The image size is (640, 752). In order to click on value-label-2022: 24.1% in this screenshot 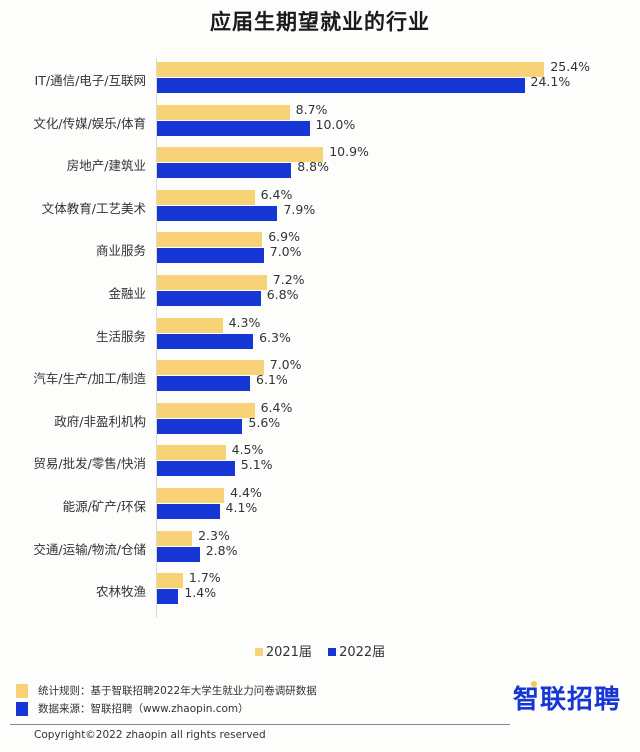, I will do `click(550, 81)`.